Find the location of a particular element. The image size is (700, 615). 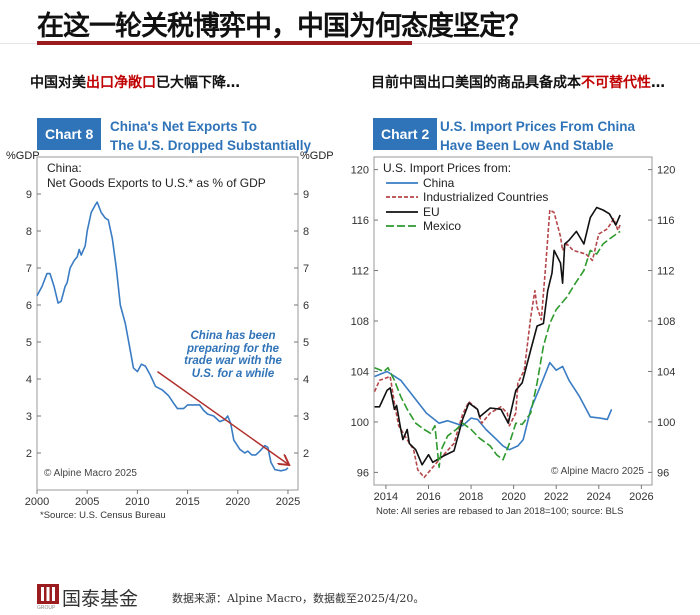

footer-source: 数据来源：Alpine Macro，数据截至2025/4/20。 is located at coordinates (298, 598).